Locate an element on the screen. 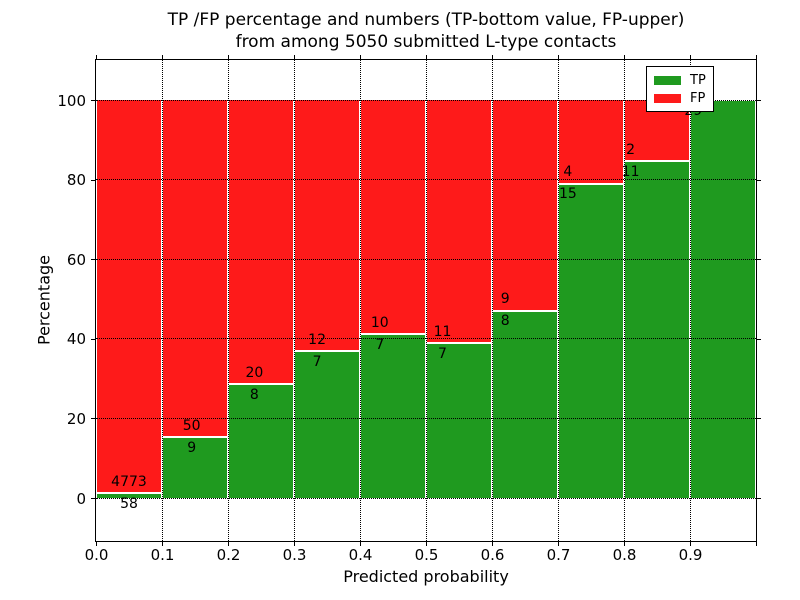 The height and width of the screenshot is (600, 800). fp-count-label: 9 is located at coordinates (505, 299).